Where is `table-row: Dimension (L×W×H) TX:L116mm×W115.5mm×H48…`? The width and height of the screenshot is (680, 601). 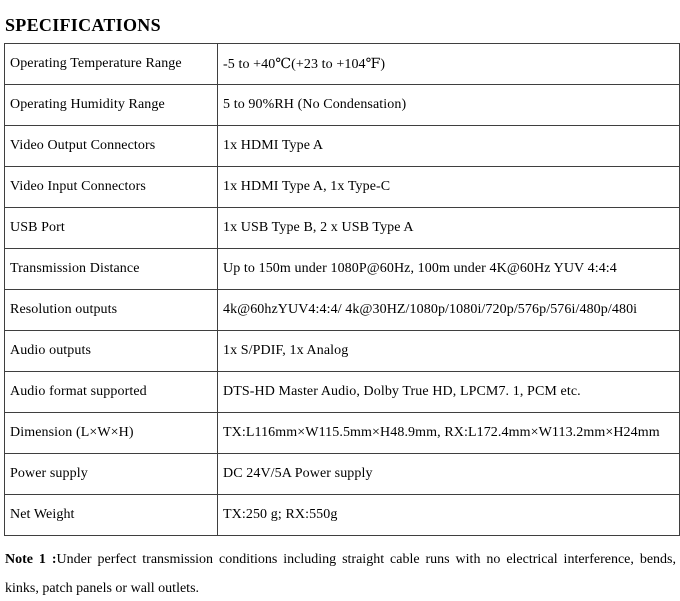 table-row: Dimension (L×W×H) TX:L116mm×W115.5mm×H48… is located at coordinates (342, 433).